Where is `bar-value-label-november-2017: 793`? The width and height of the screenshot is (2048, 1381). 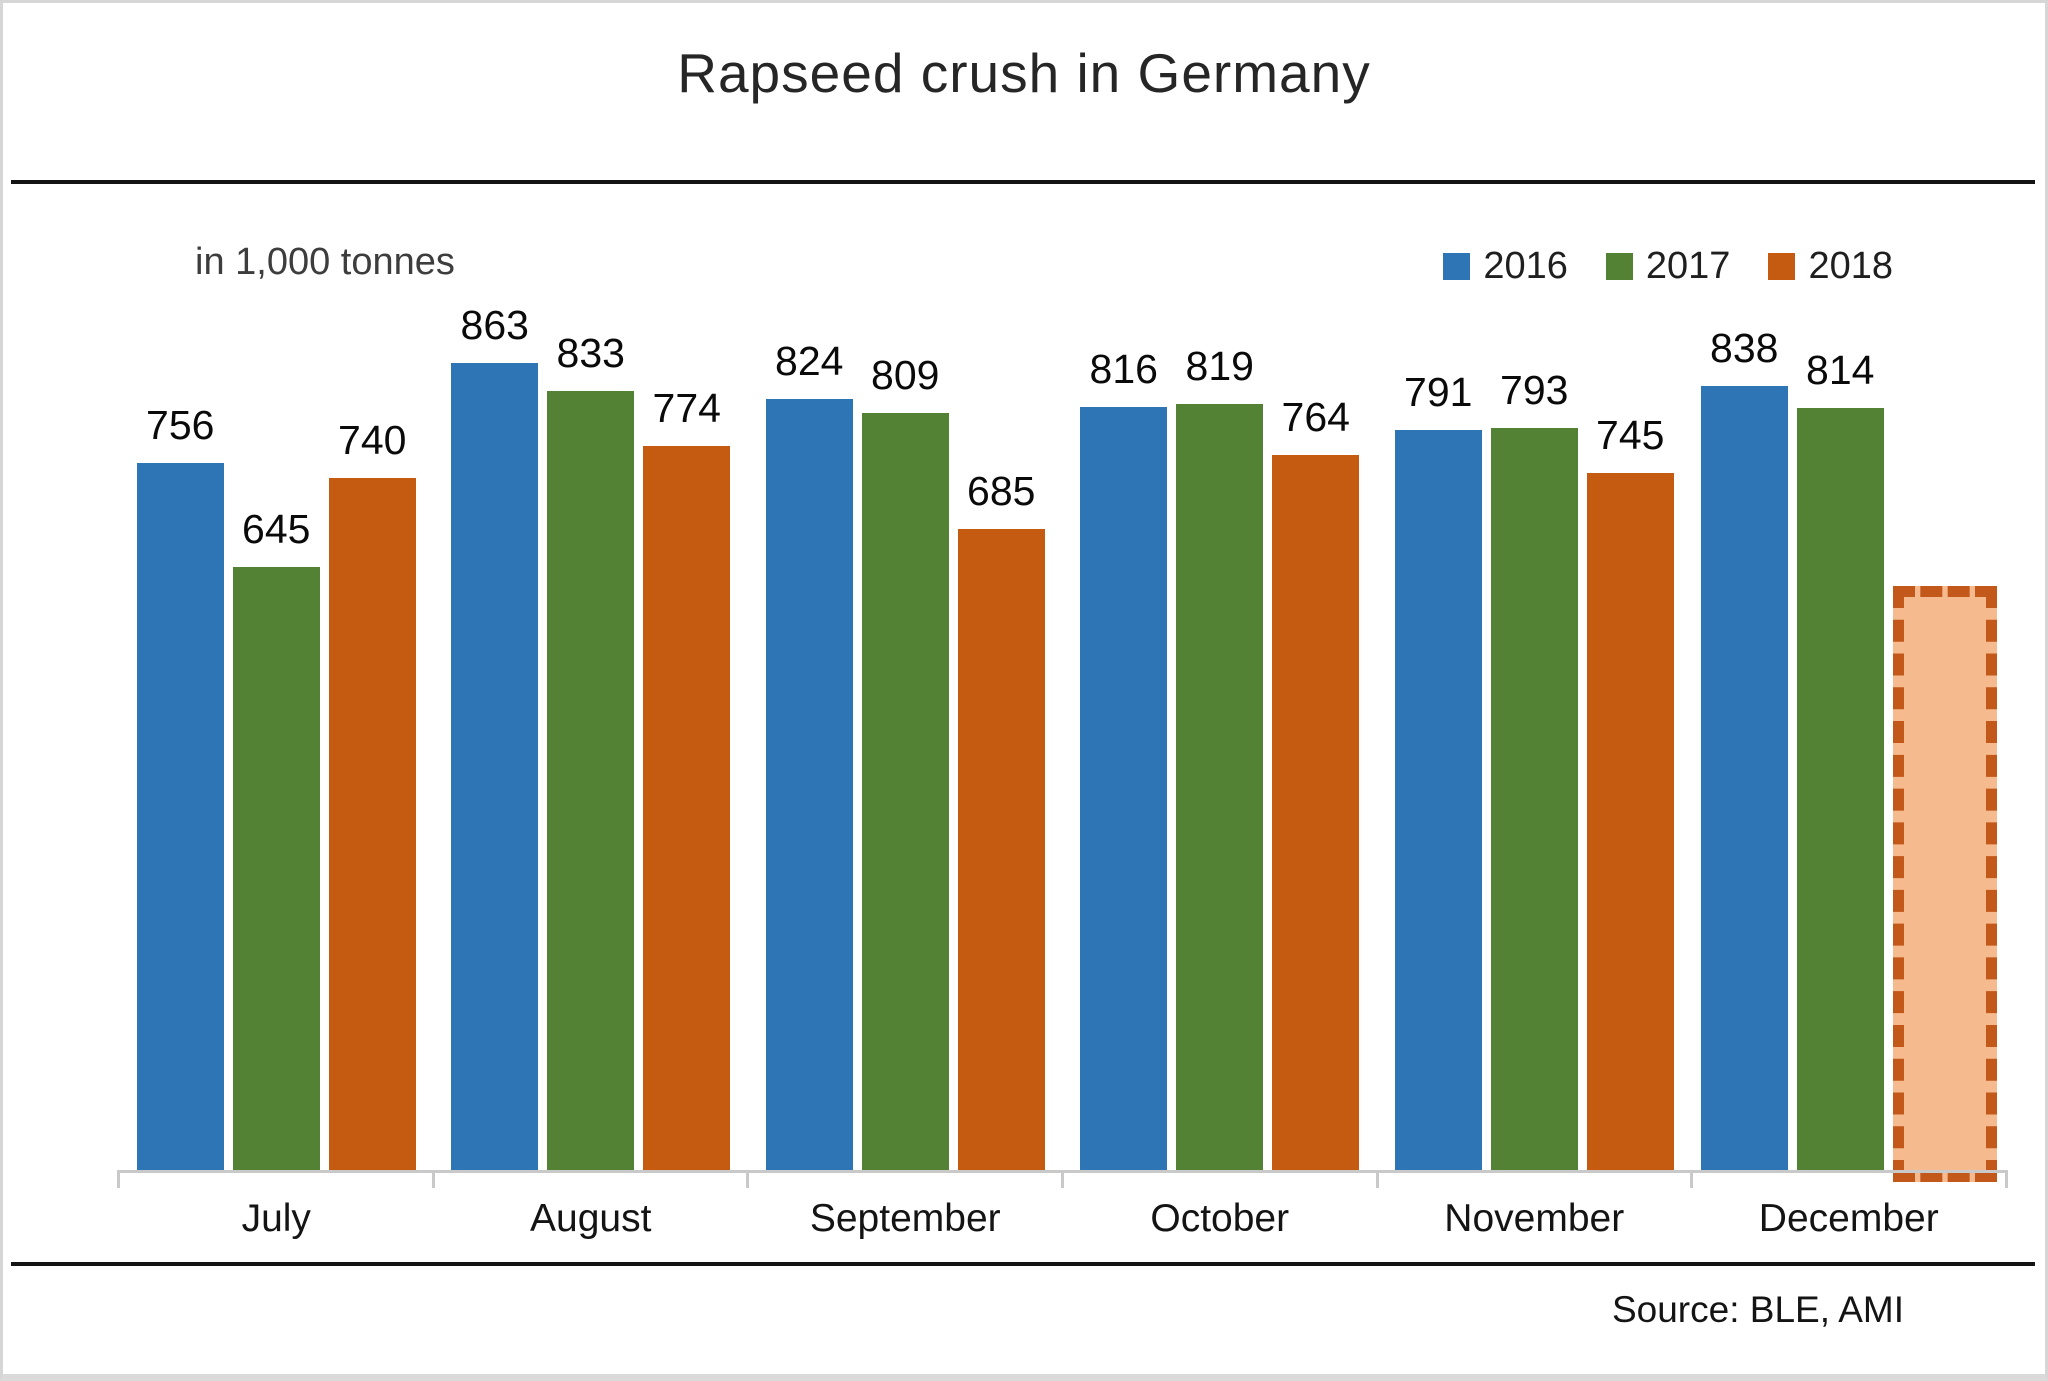 bar-value-label-november-2017: 793 is located at coordinates (1534, 390).